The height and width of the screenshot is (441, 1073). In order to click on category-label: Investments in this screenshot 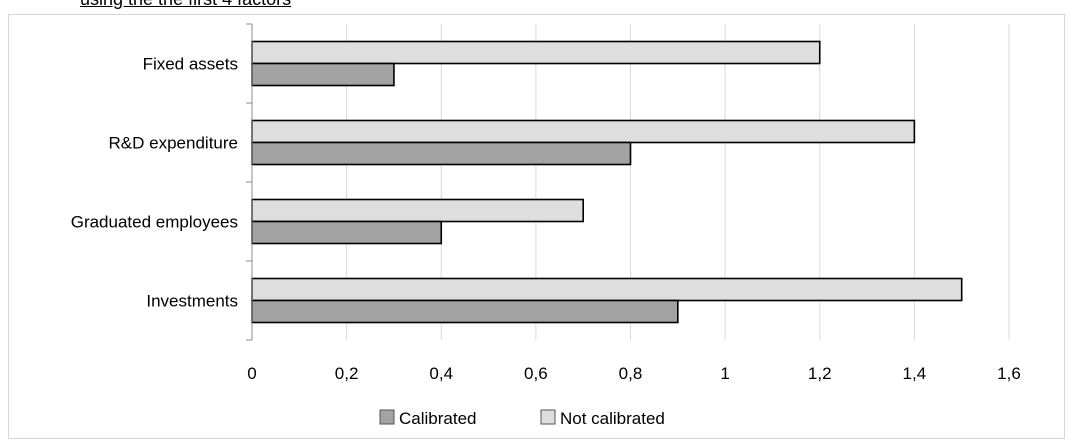, I will do `click(192, 301)`.